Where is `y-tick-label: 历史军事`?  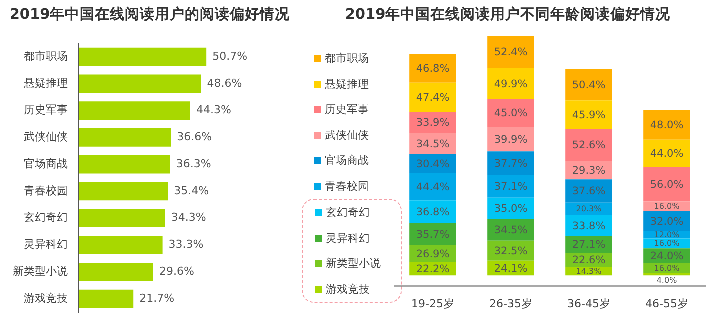 y-tick-label: 历史军事 is located at coordinates (46, 110).